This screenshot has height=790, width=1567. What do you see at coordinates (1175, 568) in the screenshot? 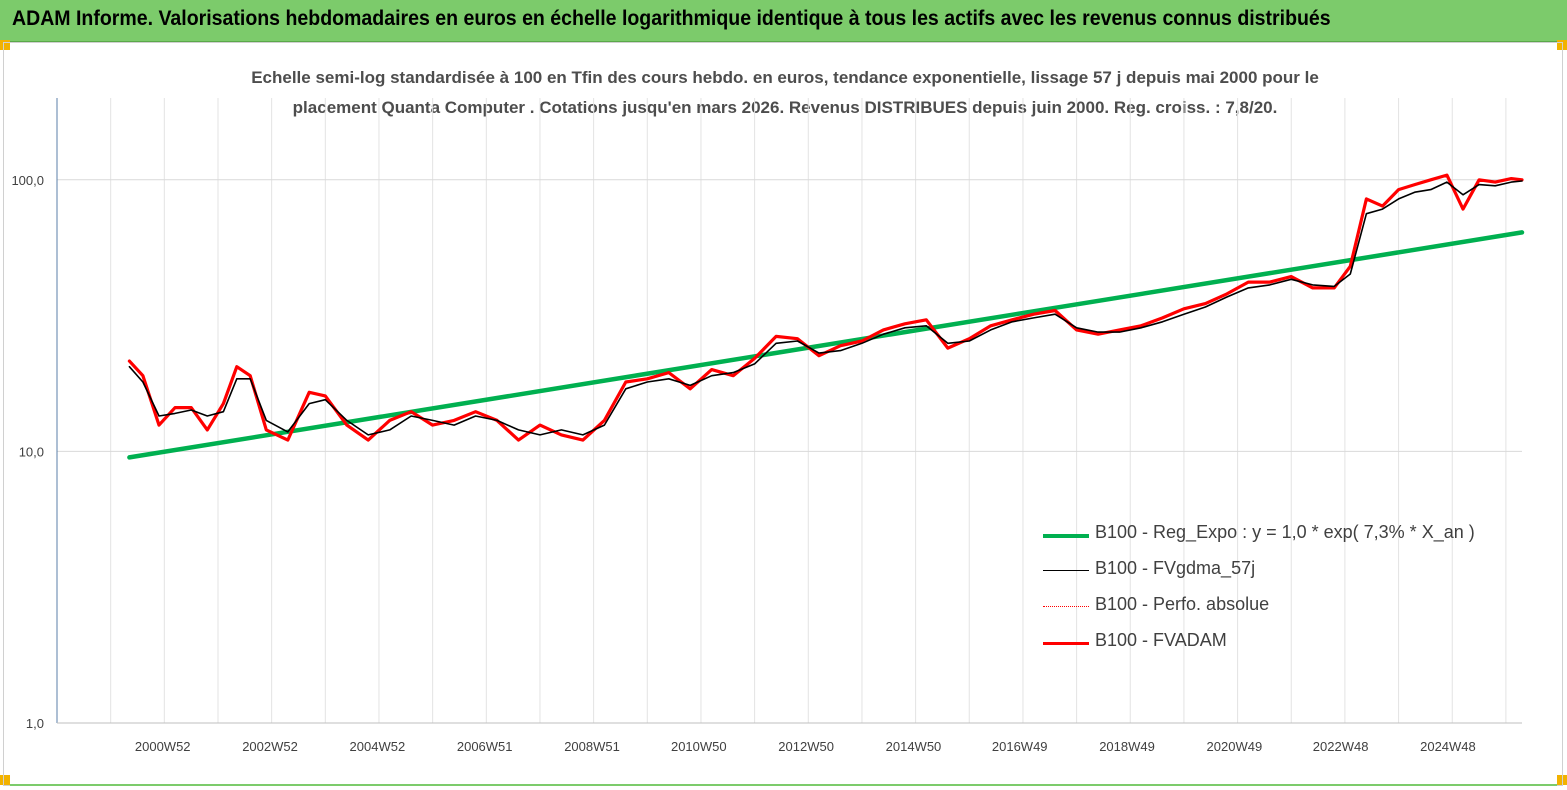
I see `legend-label: B100 - FVgdma_57j` at bounding box center [1175, 568].